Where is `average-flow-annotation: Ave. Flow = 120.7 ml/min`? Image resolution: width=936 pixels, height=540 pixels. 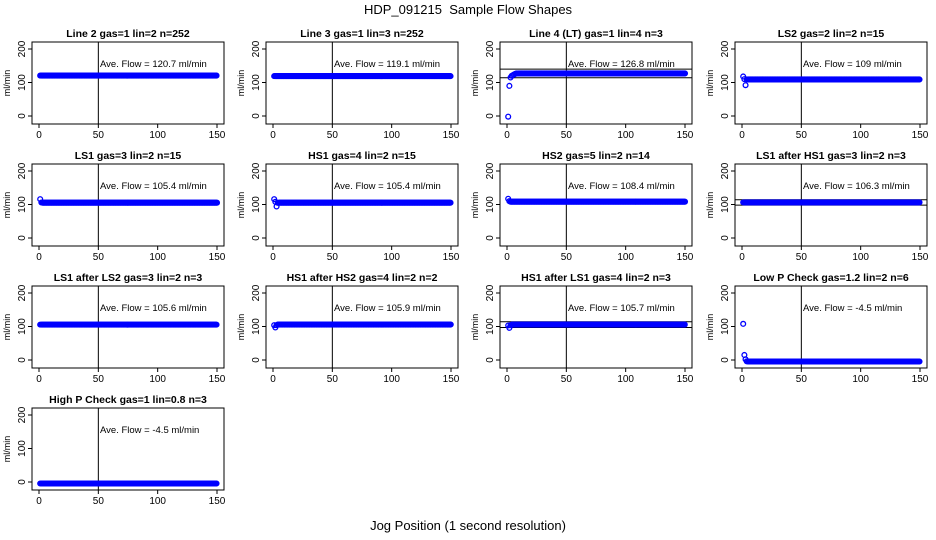
average-flow-annotation: Ave. Flow = 120.7 ml/min is located at coordinates (153, 64).